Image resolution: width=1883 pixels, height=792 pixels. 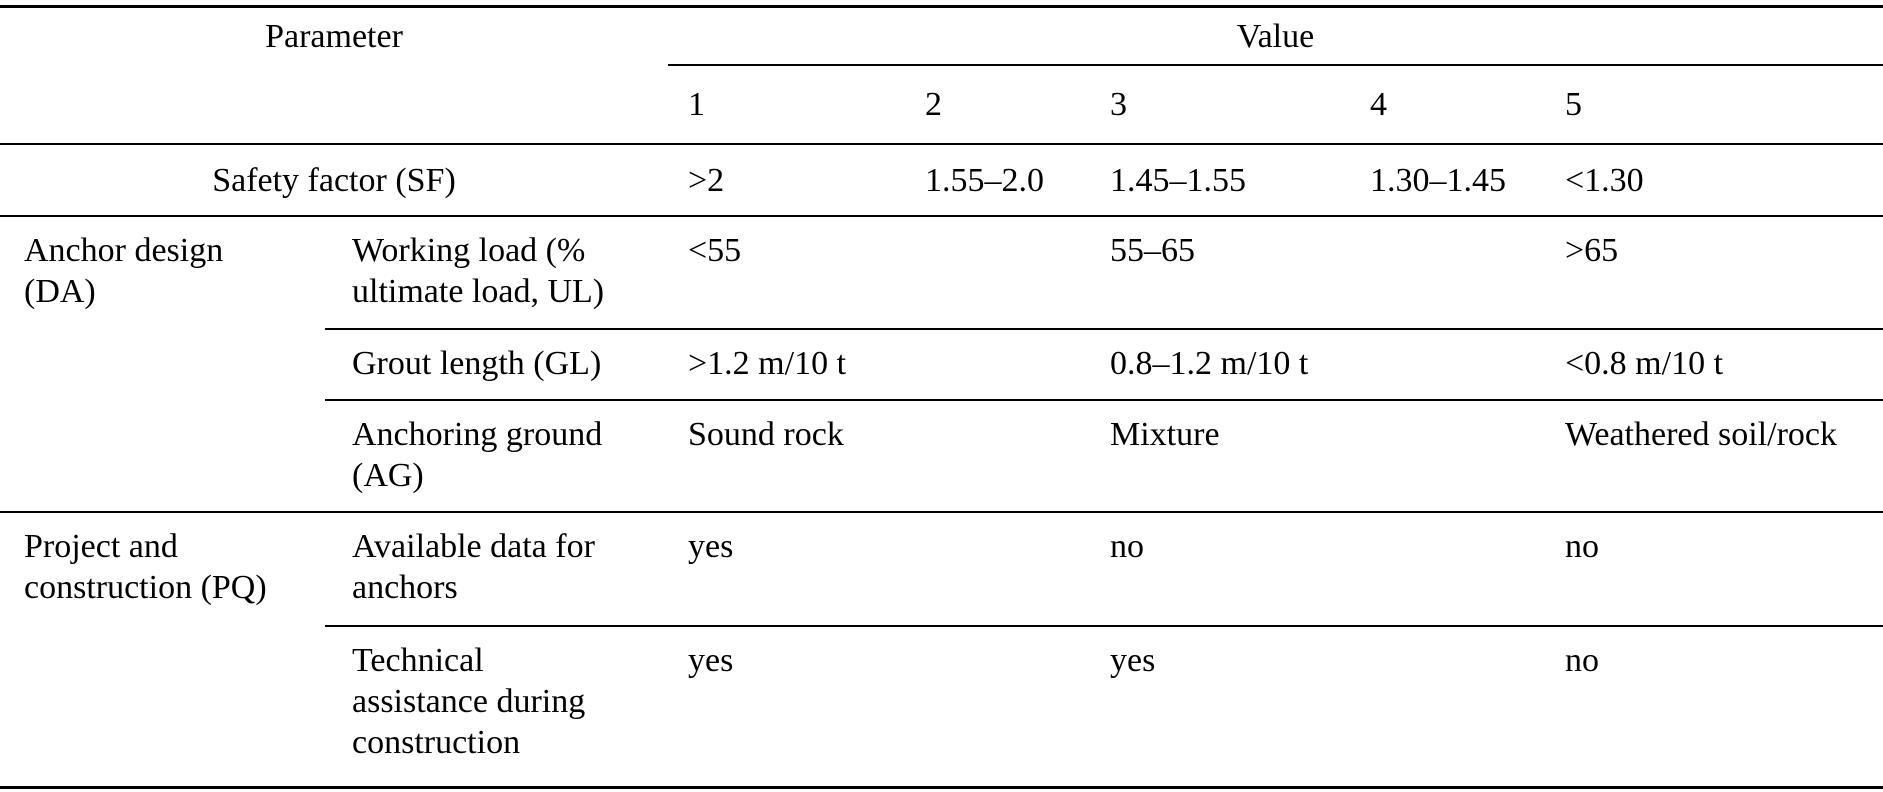 What do you see at coordinates (1447, 180) in the screenshot?
I see `safety-factor-value-4: 1.30–1.45` at bounding box center [1447, 180].